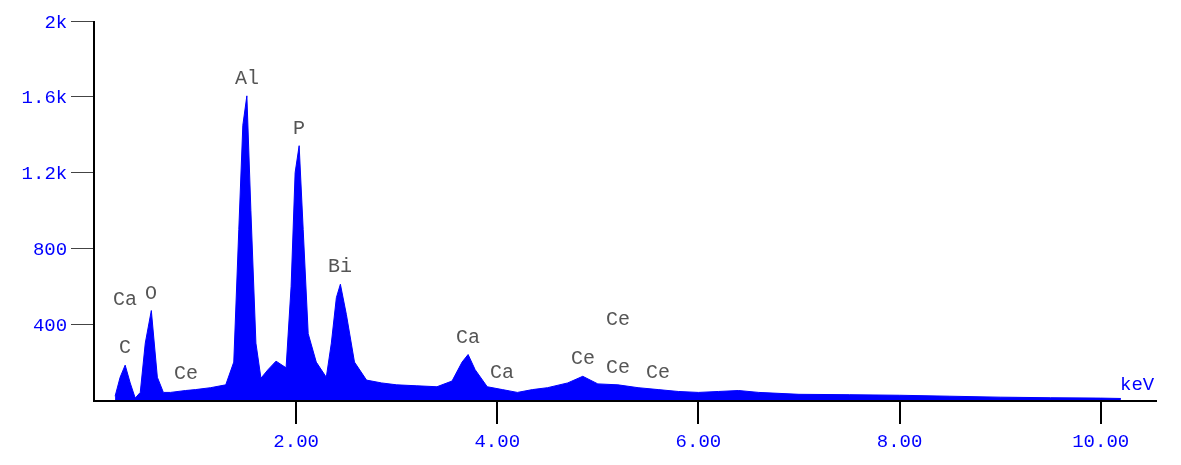 The image size is (1181, 465). Describe the element at coordinates (50, 325) in the screenshot. I see `y-tick-label: 400` at that location.